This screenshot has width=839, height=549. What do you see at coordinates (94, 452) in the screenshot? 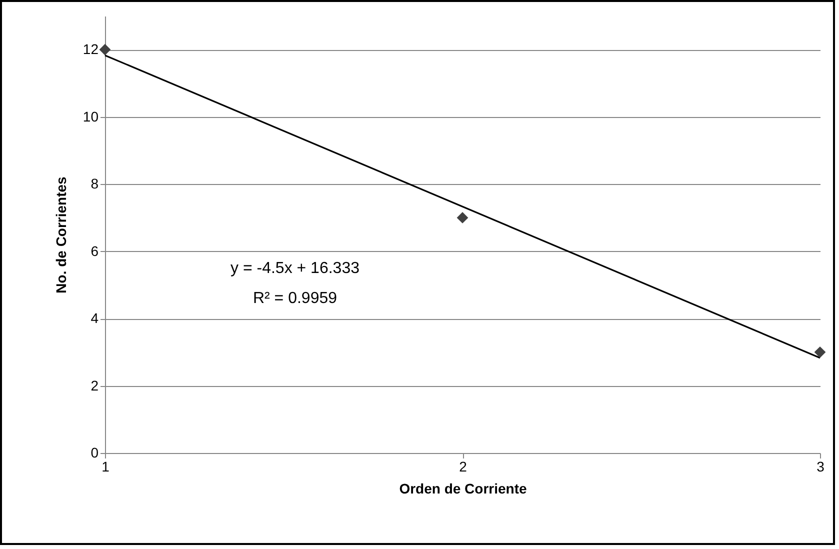
I see `y-tick-label: 0` at bounding box center [94, 452].